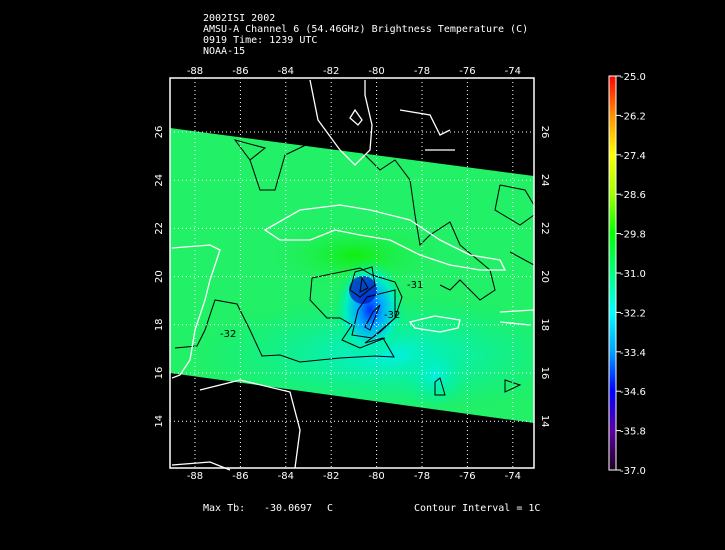  Describe the element at coordinates (376, 476) in the screenshot. I see `x-tick-label-bottom: -80` at that location.